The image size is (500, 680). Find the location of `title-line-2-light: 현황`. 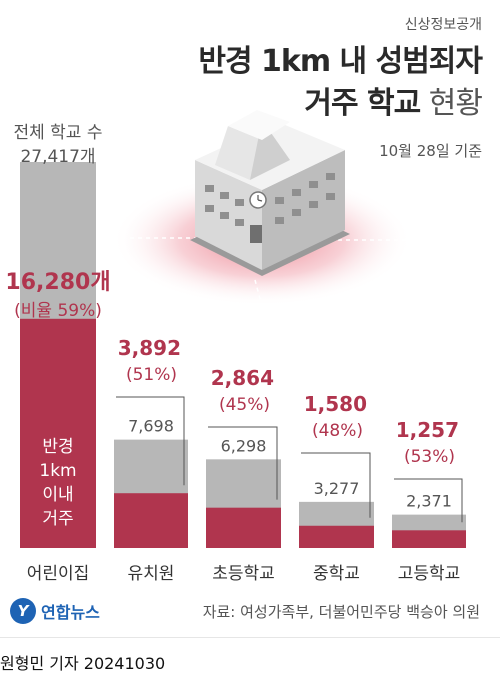

title-line-2-light: 현황 is located at coordinates (455, 103).